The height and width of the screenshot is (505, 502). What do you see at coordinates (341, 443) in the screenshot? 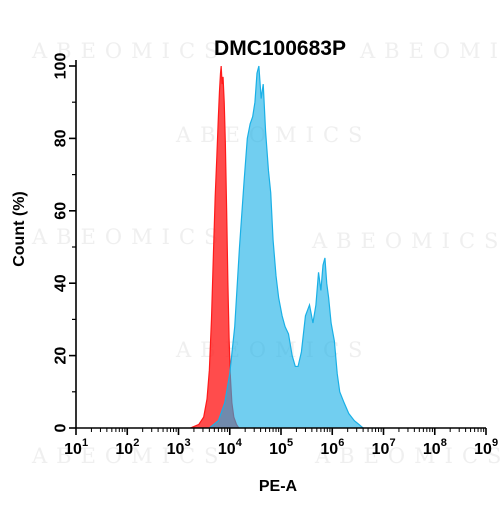
I see `x-tick-exponent: 6` at bounding box center [341, 443].